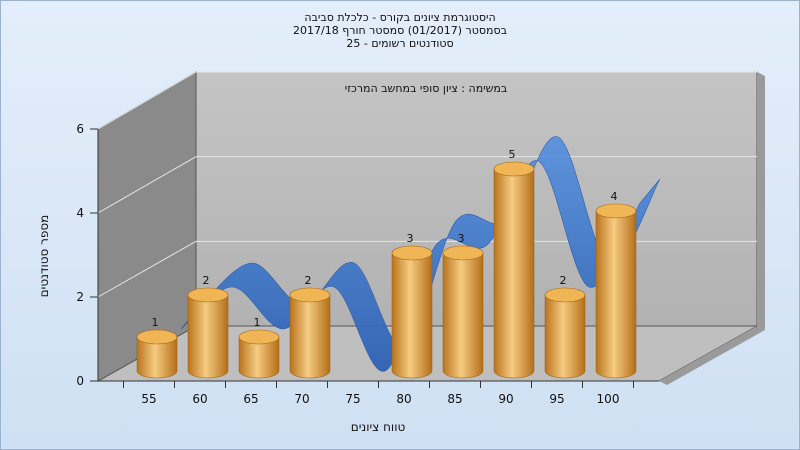 The image size is (800, 450). What do you see at coordinates (512, 154) in the screenshot?
I see `data-label-90: 5` at bounding box center [512, 154].